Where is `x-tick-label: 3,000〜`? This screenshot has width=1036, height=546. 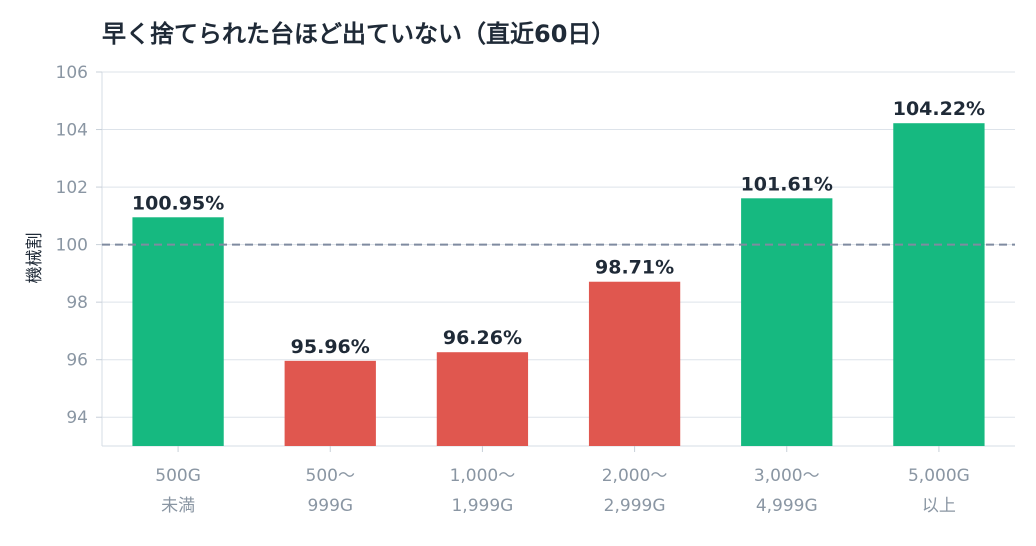 x-tick-label: 3,000〜 is located at coordinates (787, 476).